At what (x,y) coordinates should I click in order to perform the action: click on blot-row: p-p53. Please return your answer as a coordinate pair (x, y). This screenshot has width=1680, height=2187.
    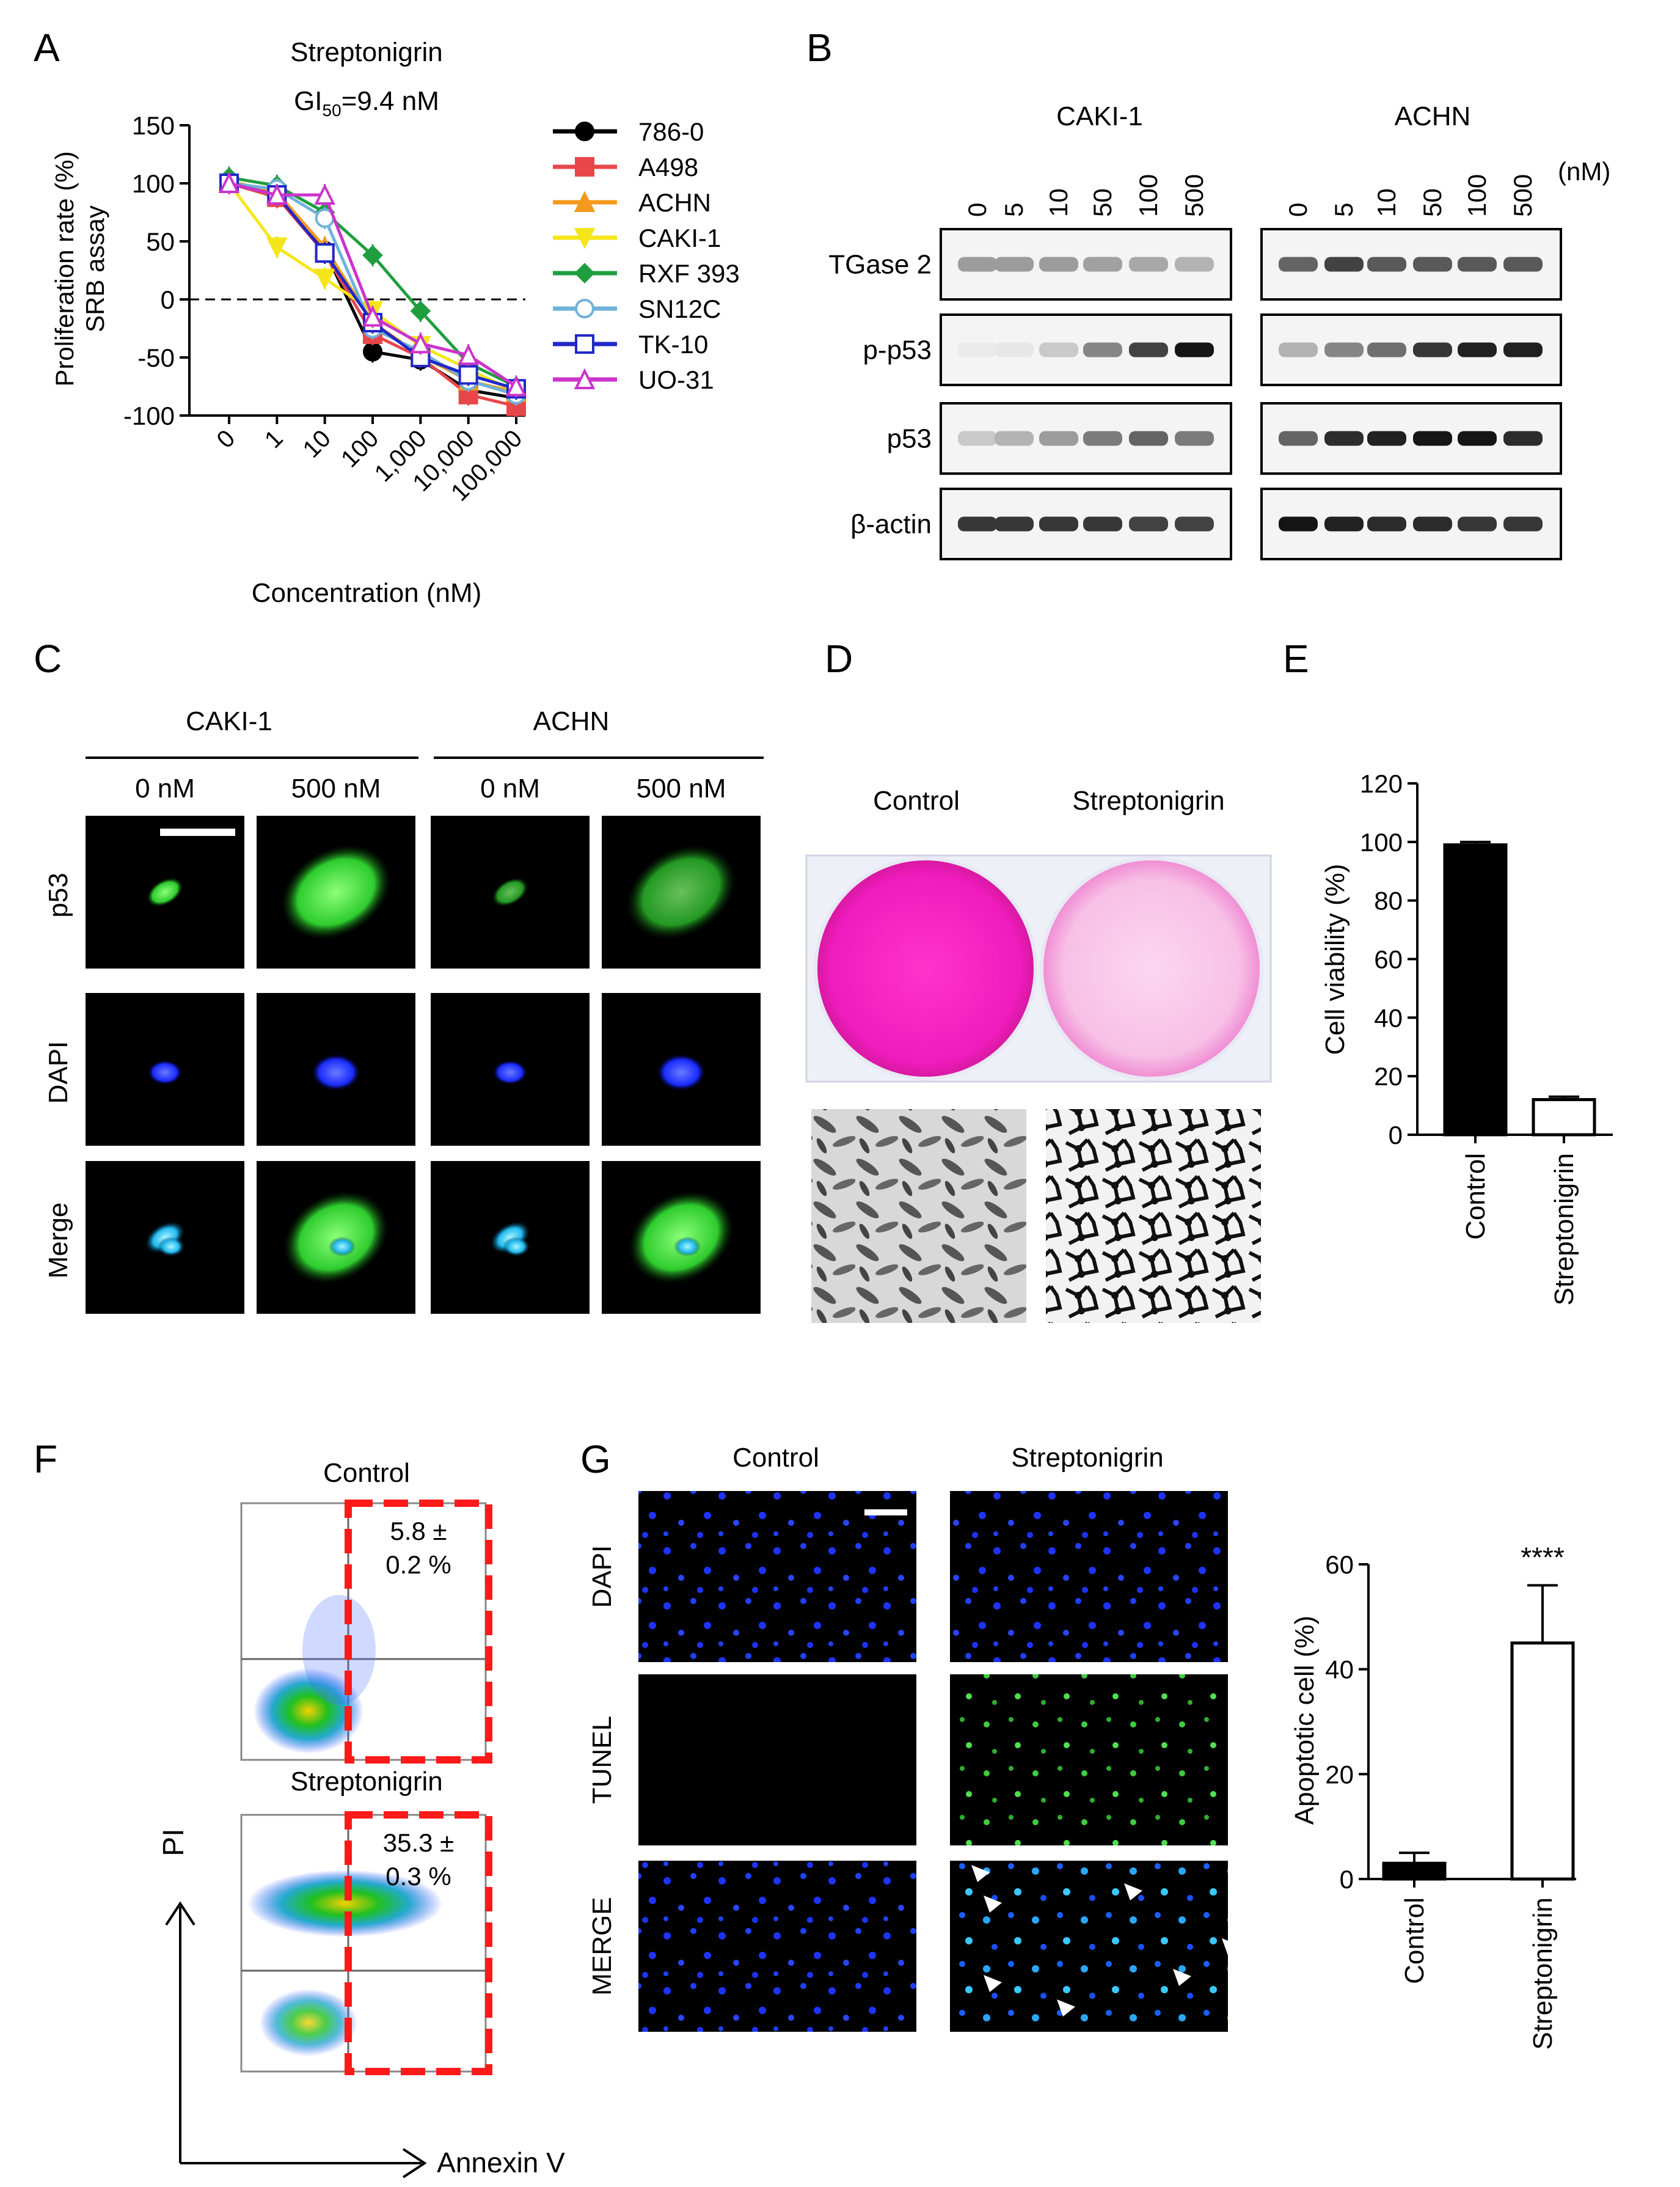
    Looking at the image, I should click on (1213, 349).